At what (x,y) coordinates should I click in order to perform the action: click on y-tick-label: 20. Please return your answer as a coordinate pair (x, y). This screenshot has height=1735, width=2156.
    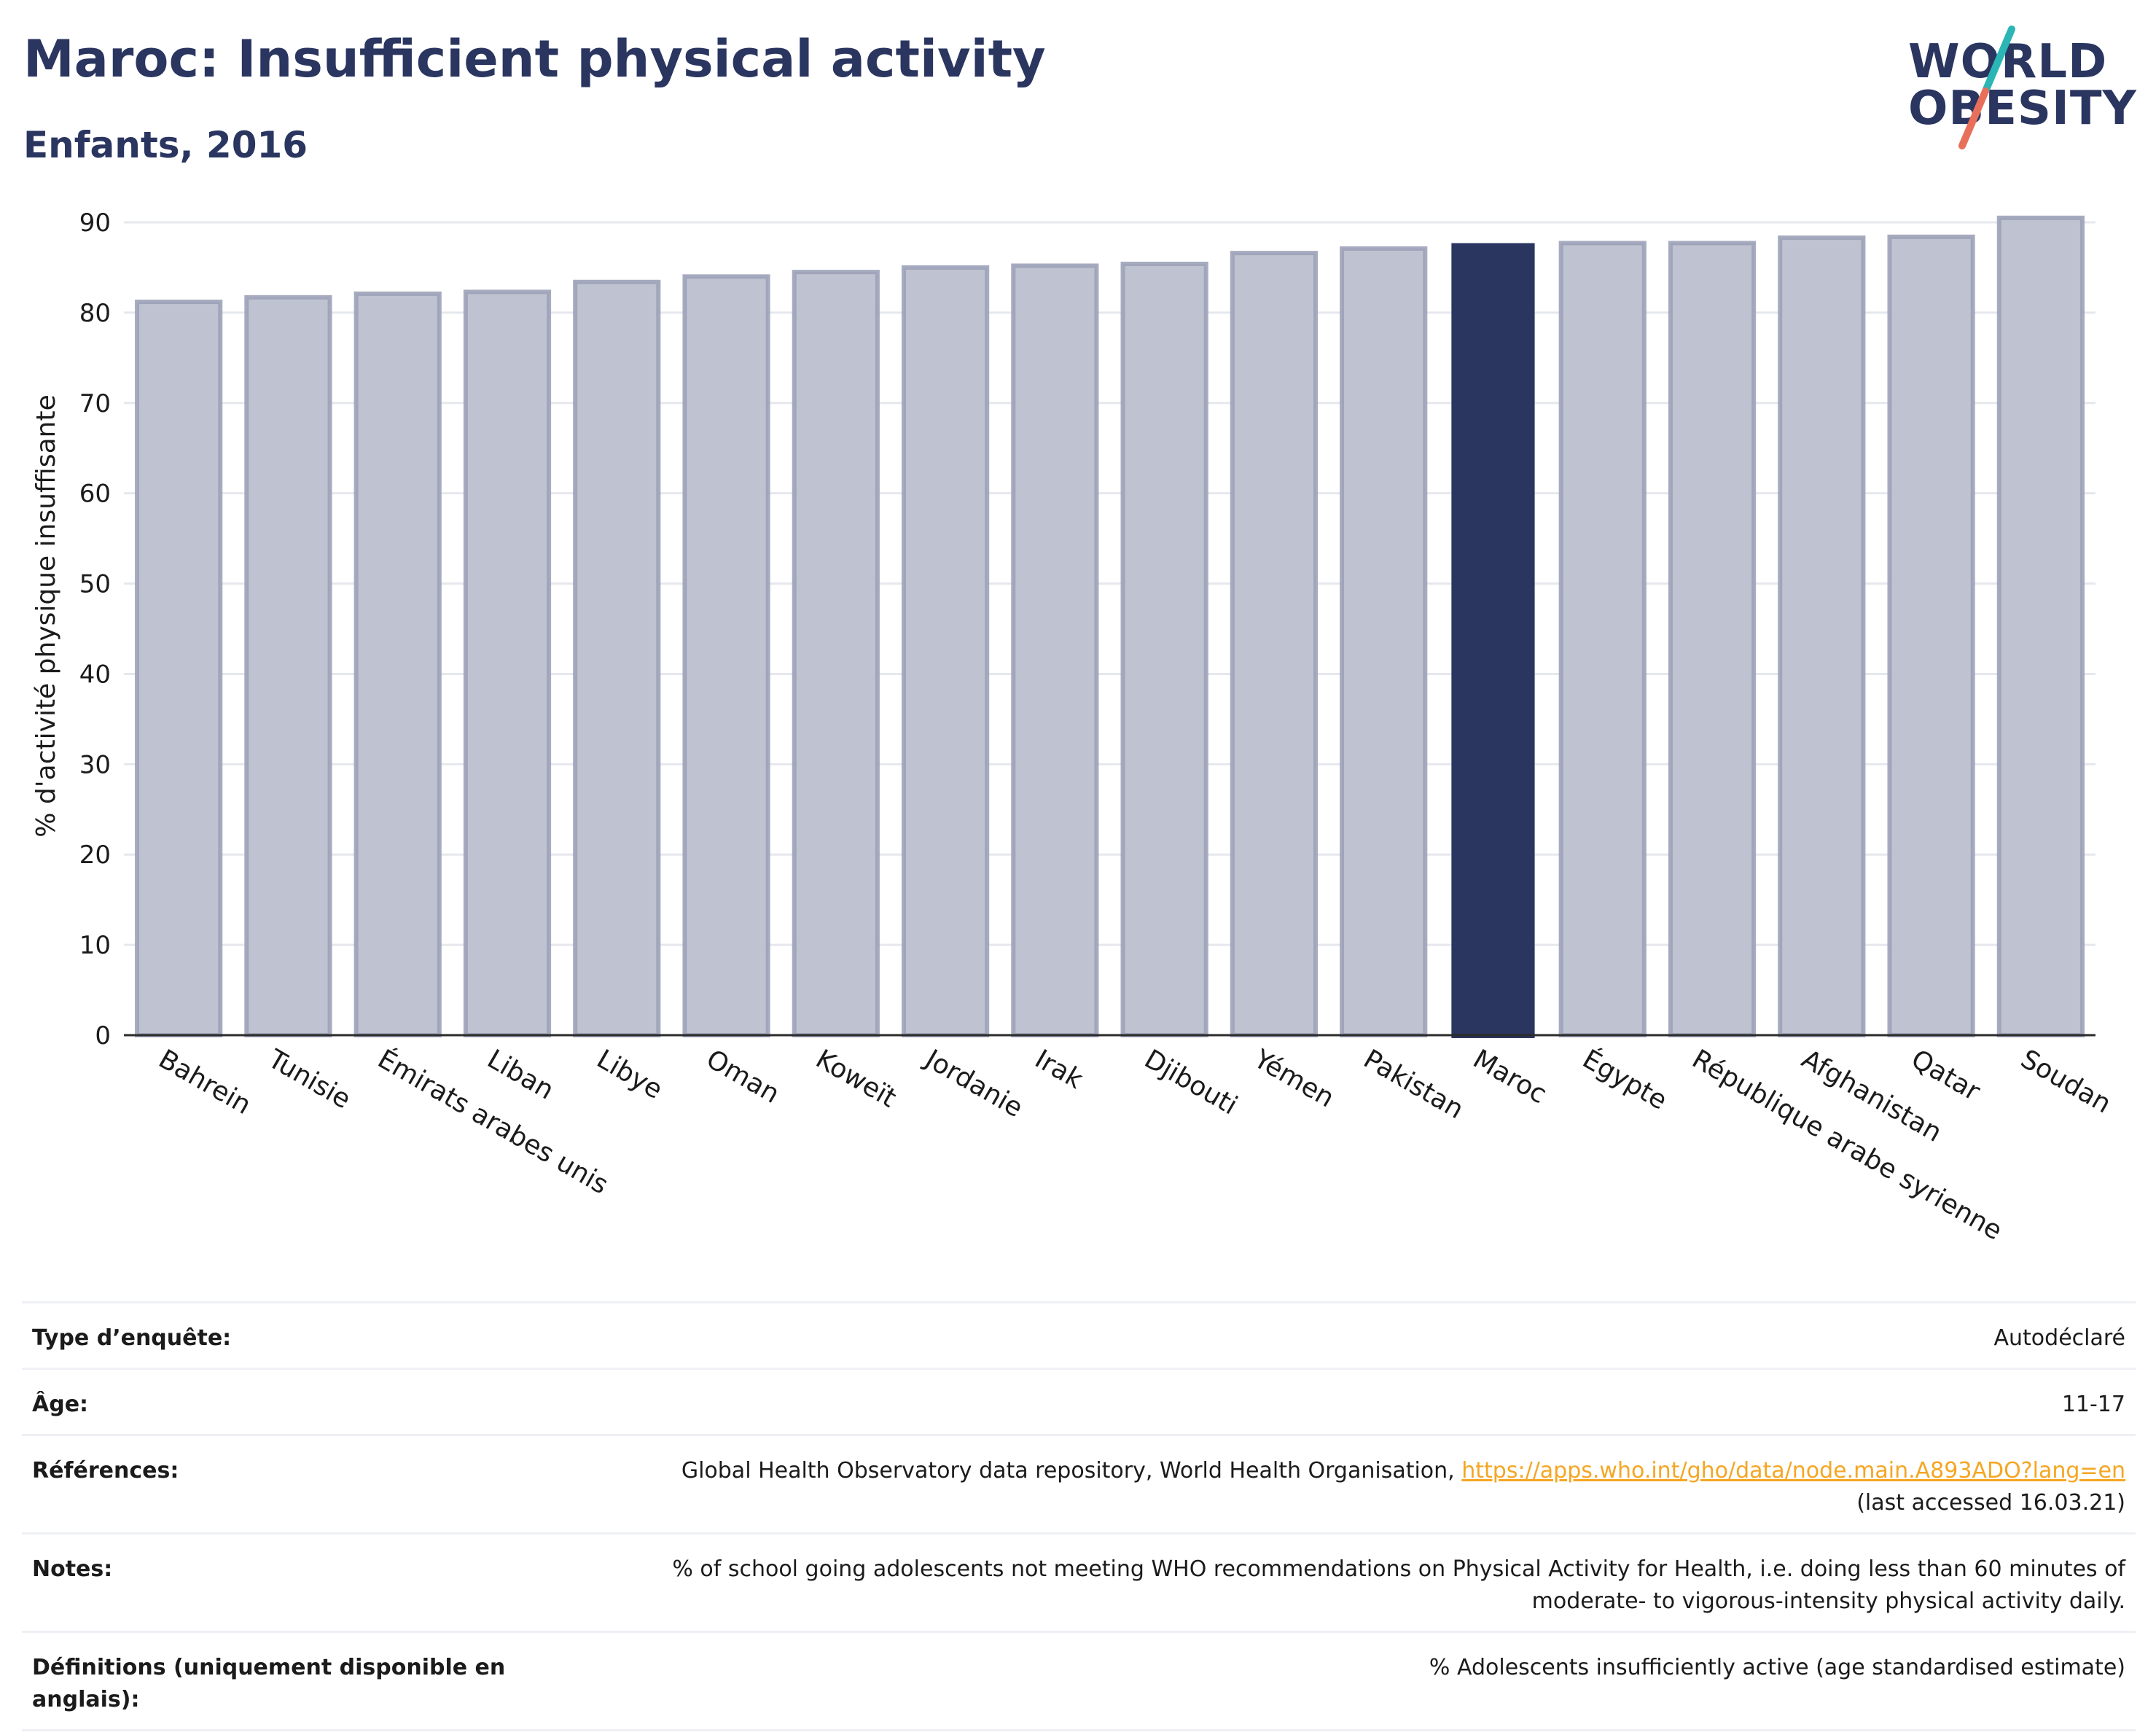
    Looking at the image, I should click on (95, 855).